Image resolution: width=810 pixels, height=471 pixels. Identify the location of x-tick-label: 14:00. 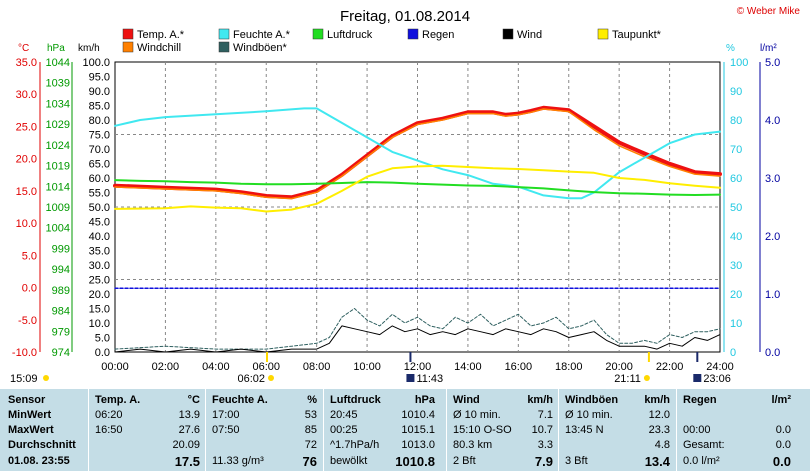
(468, 367).